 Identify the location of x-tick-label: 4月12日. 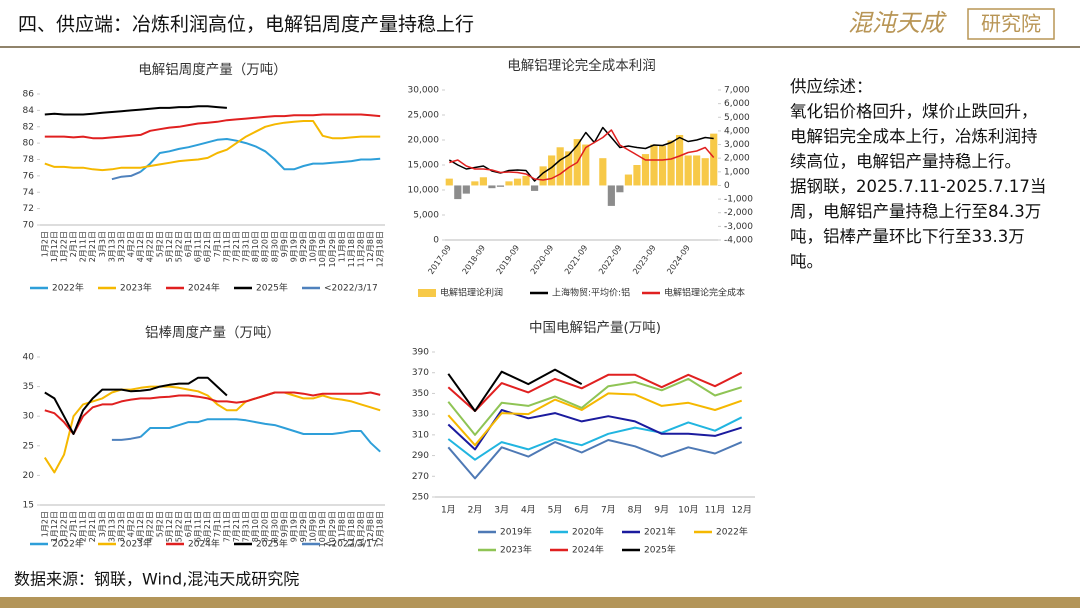
(140, 526).